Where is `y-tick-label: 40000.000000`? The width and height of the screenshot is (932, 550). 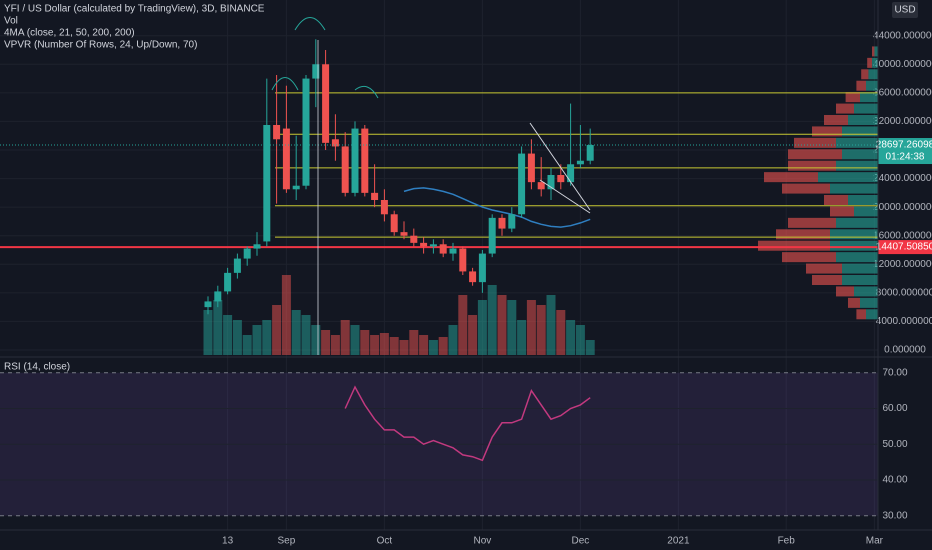 y-tick-label: 40000.000000 is located at coordinates (902, 64).